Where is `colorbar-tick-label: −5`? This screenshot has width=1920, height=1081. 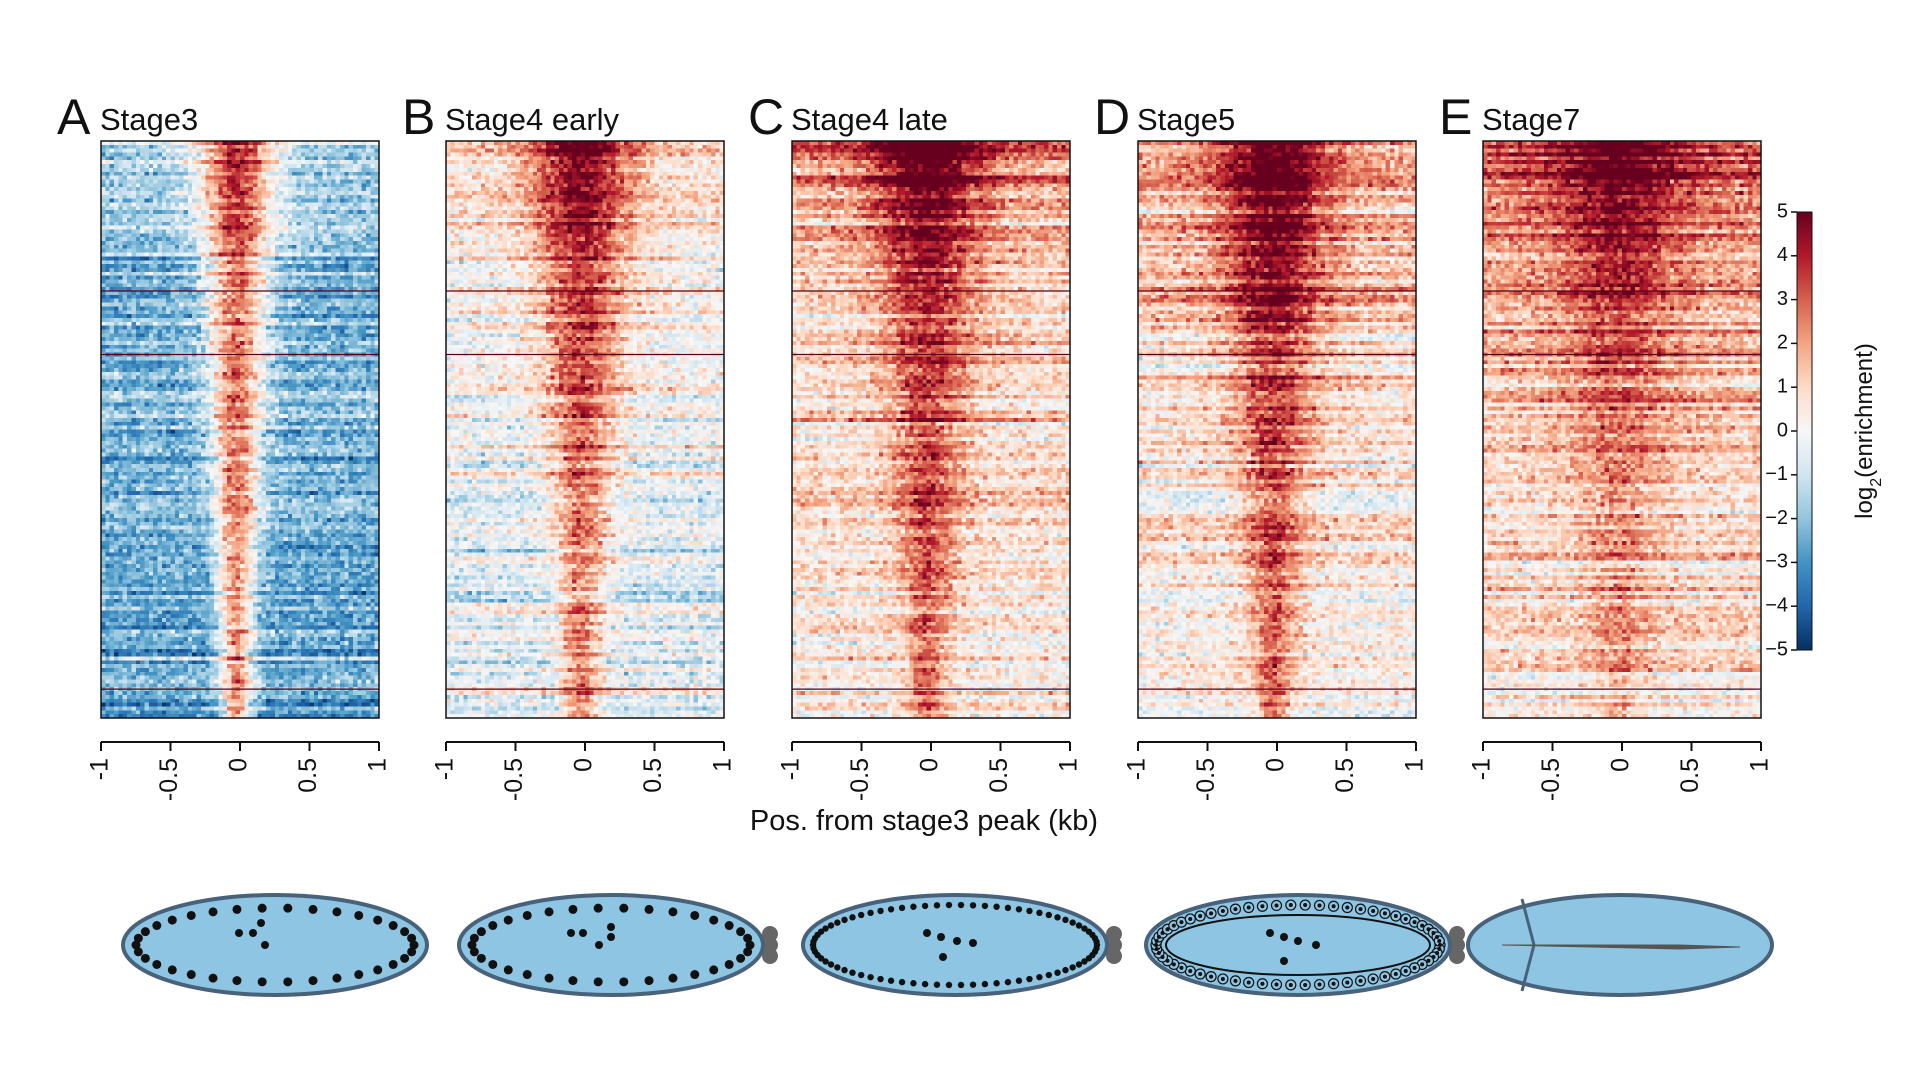
colorbar-tick-label: −5 is located at coordinates (1776, 649).